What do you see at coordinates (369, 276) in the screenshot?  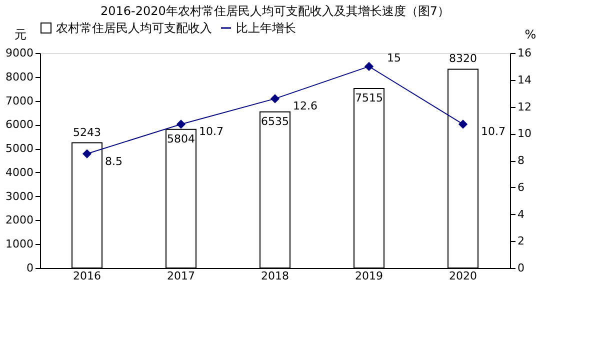 I see `x-tick-label: 2019` at bounding box center [369, 276].